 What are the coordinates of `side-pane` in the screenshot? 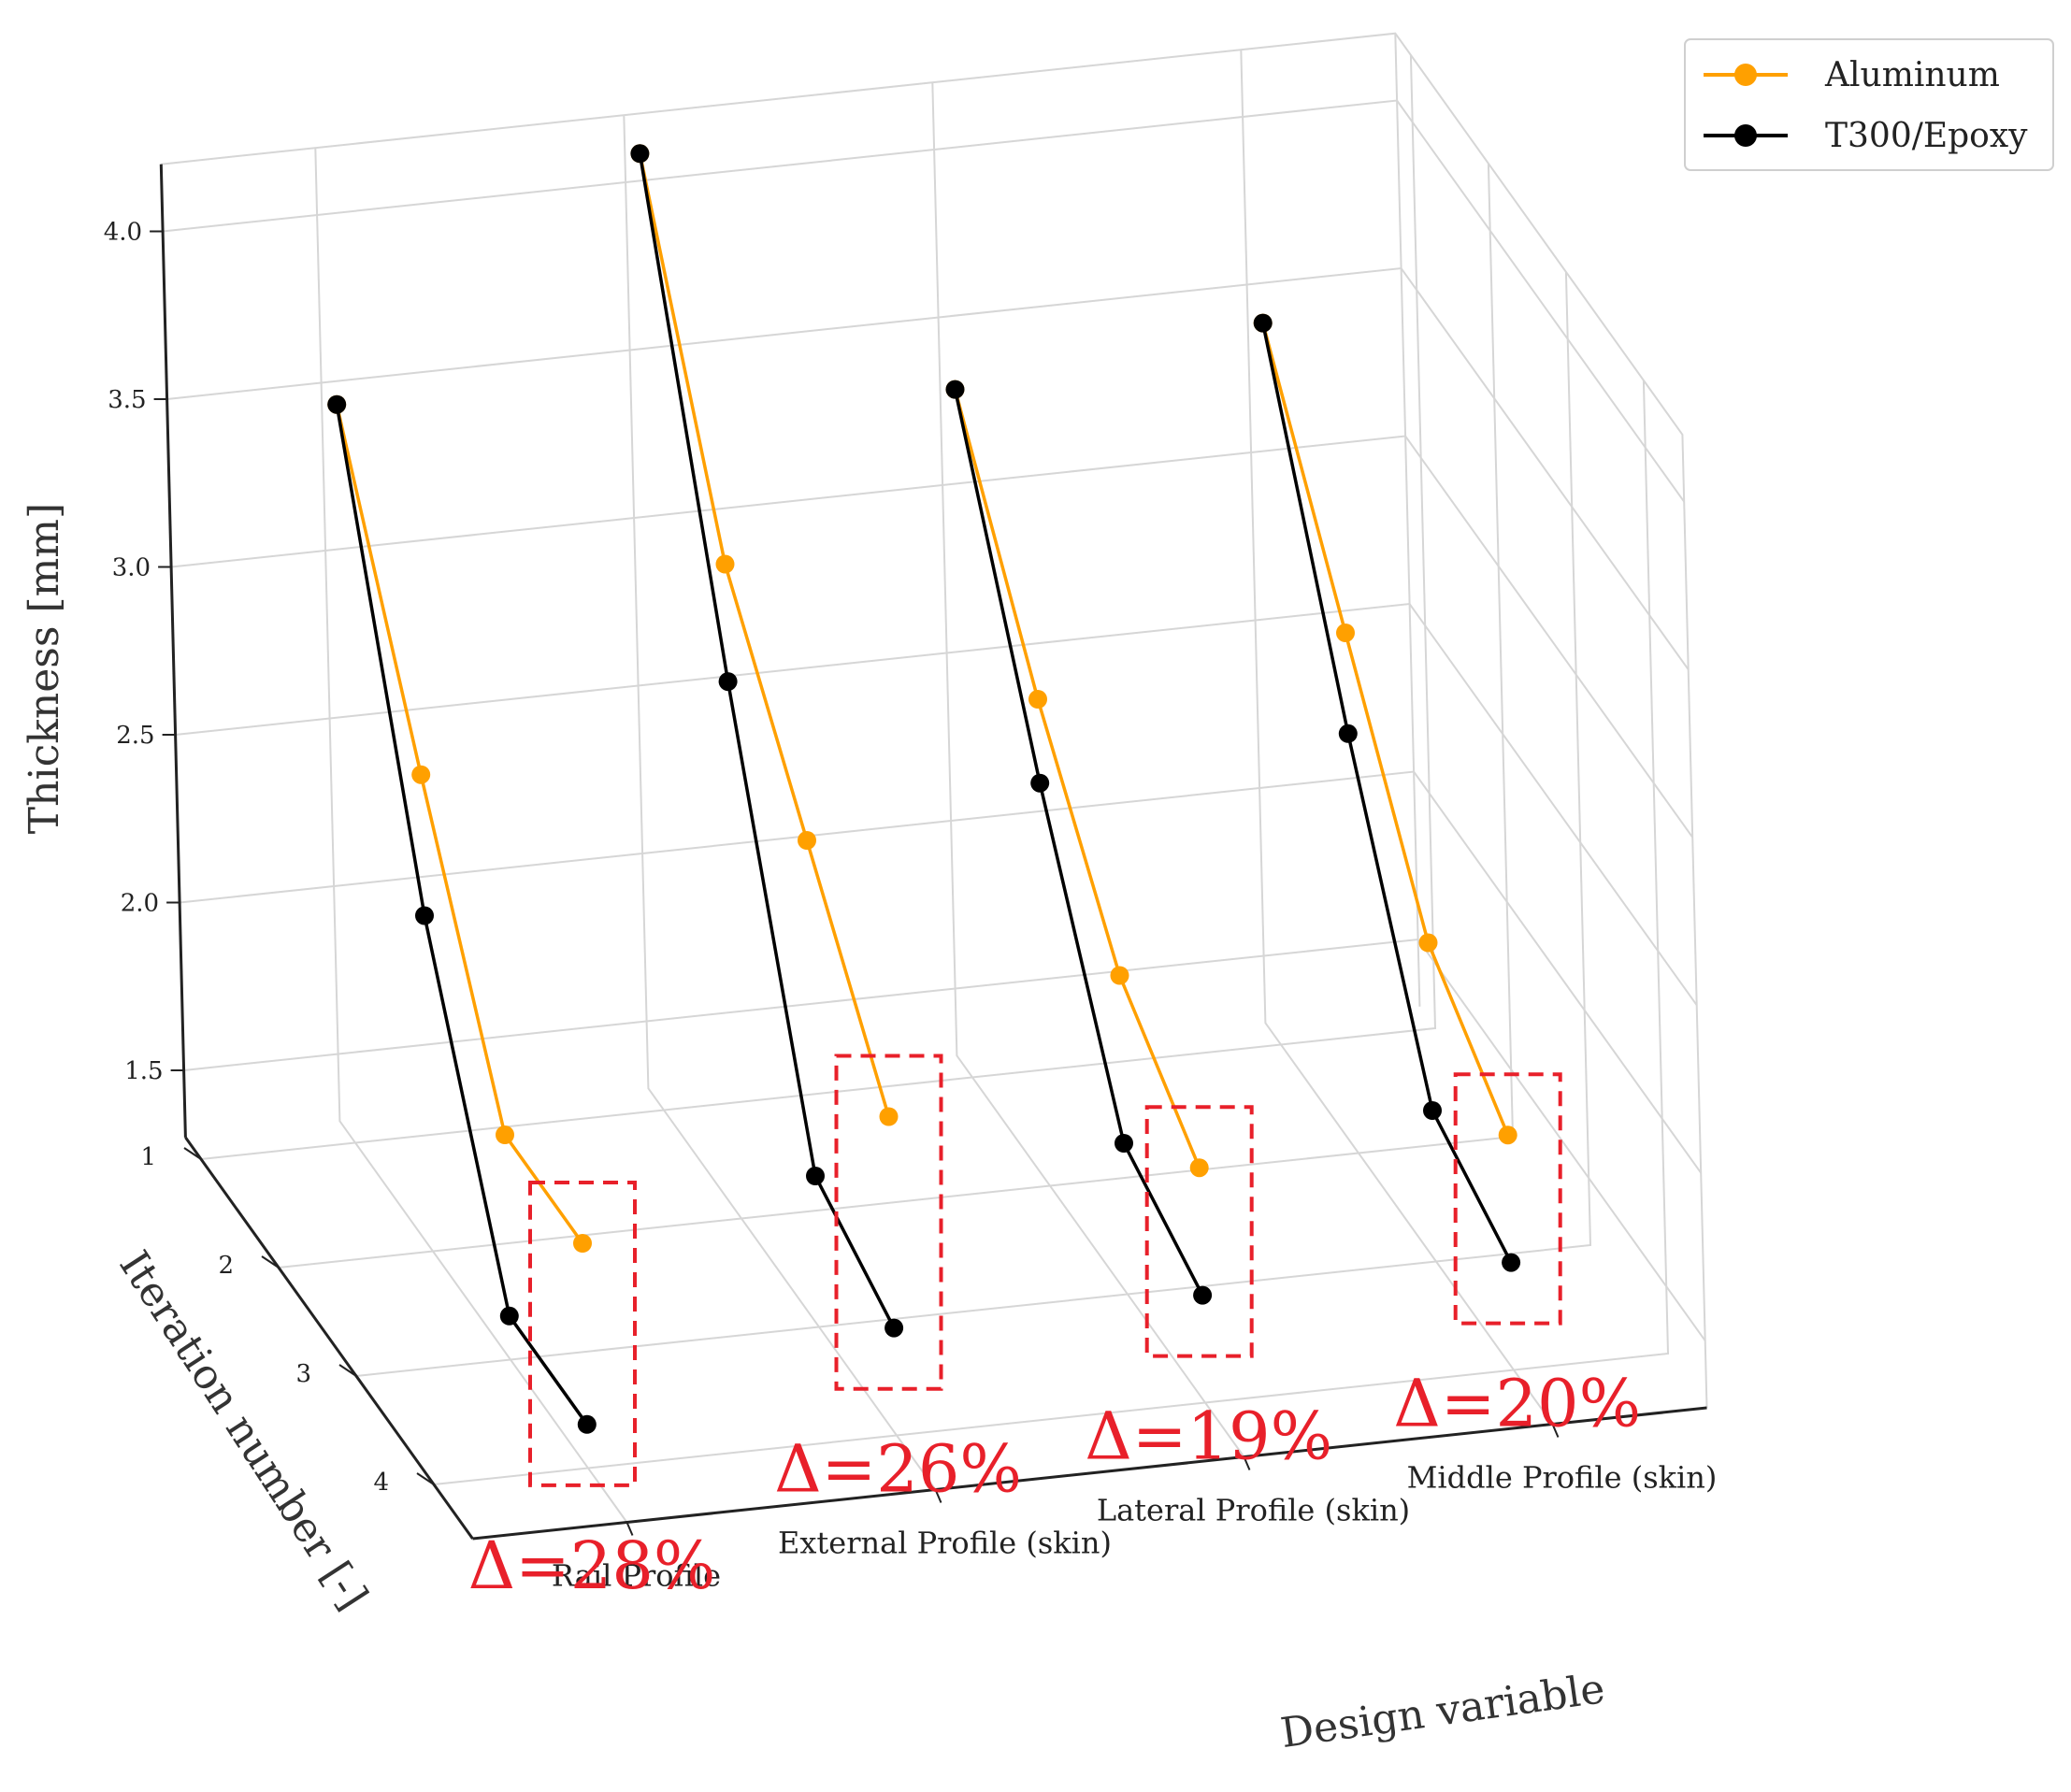 It's located at (1551, 721).